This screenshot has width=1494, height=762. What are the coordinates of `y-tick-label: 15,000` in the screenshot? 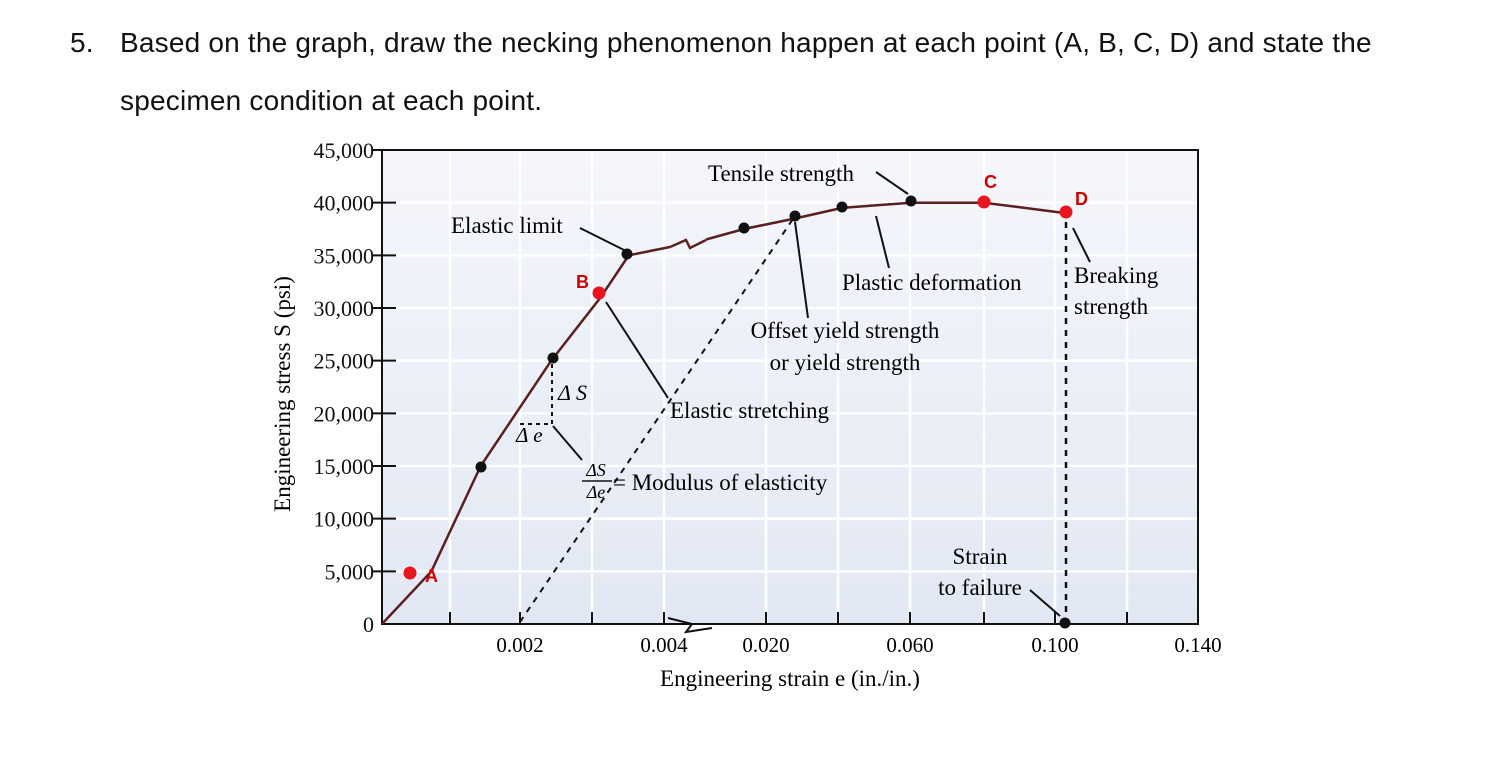 It's located at (344, 466).